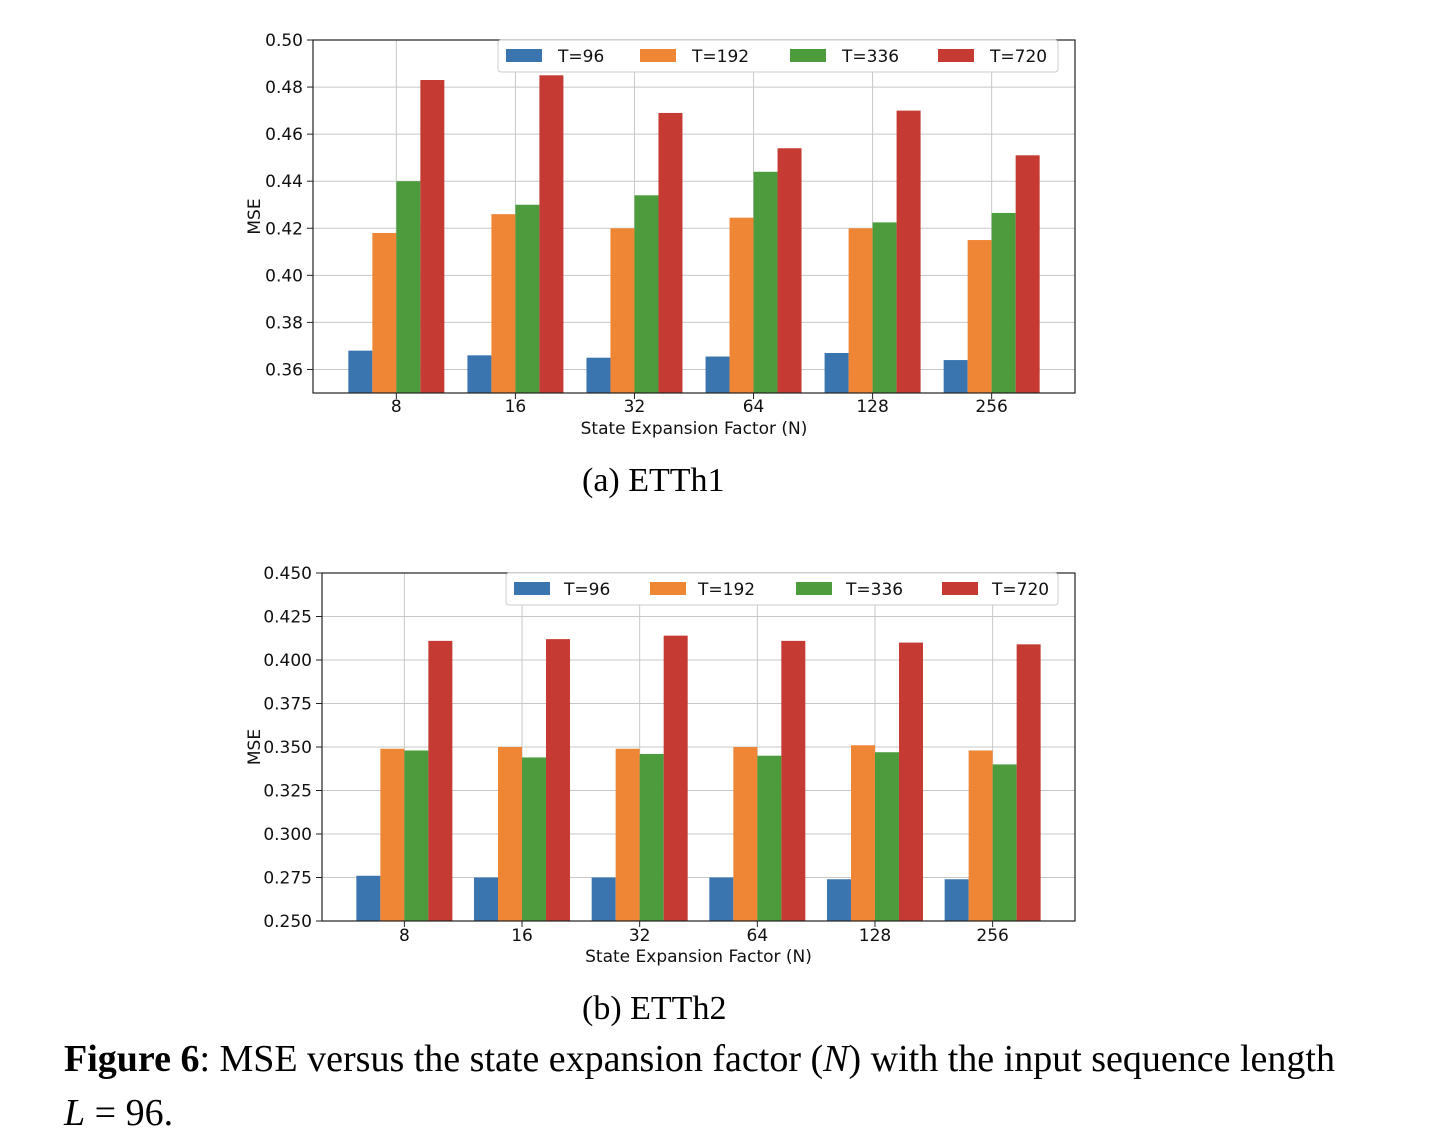  What do you see at coordinates (653, 480) in the screenshot?
I see `subcaption-a: (a) ETTh1` at bounding box center [653, 480].